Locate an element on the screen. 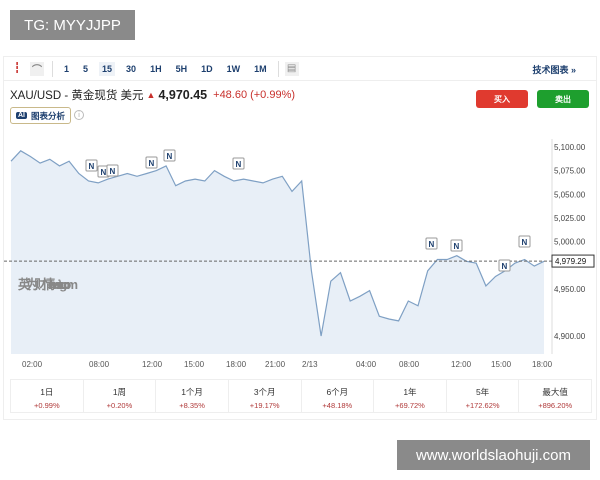 This screenshot has height=480, width=600. candlestick-icon: ┇ is located at coordinates (17, 68).